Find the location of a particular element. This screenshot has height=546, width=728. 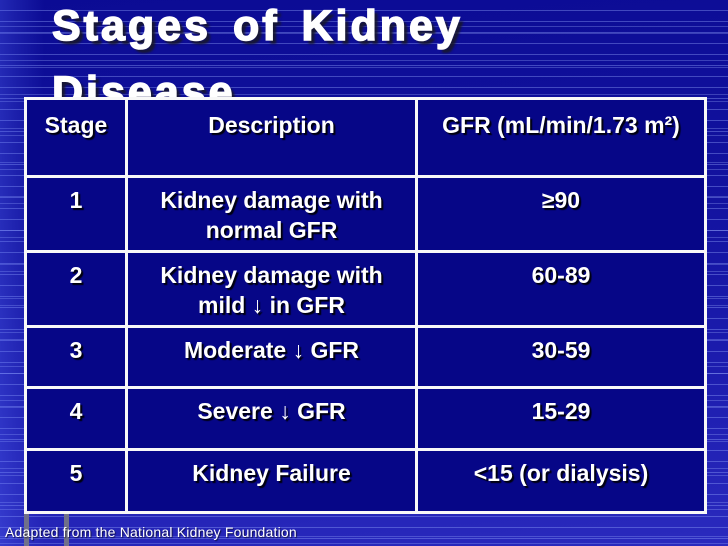

table-row: 3 Moderate ↓ GFR 30-59 is located at coordinates (365, 356).